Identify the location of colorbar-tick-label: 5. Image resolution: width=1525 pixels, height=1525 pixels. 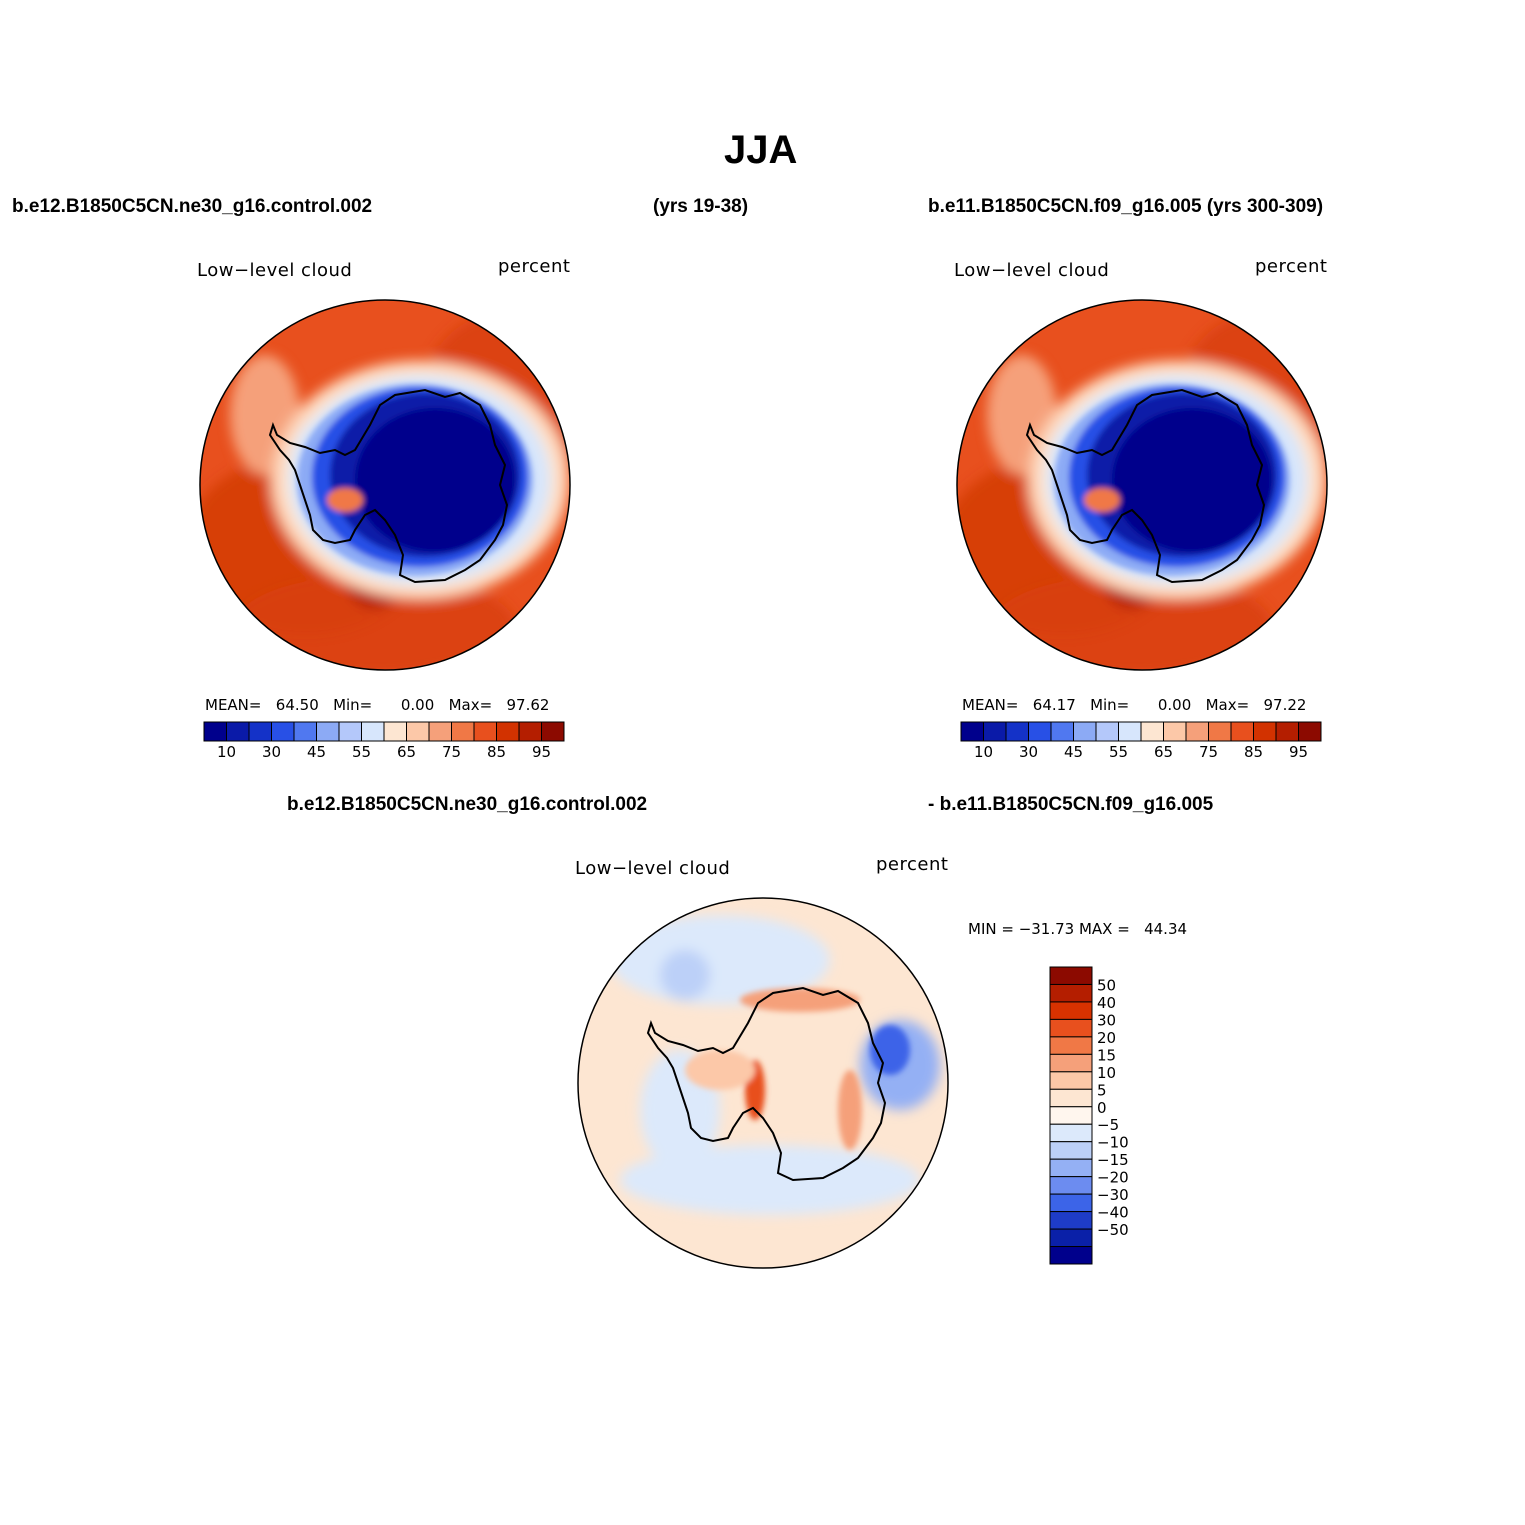
(1102, 1090).